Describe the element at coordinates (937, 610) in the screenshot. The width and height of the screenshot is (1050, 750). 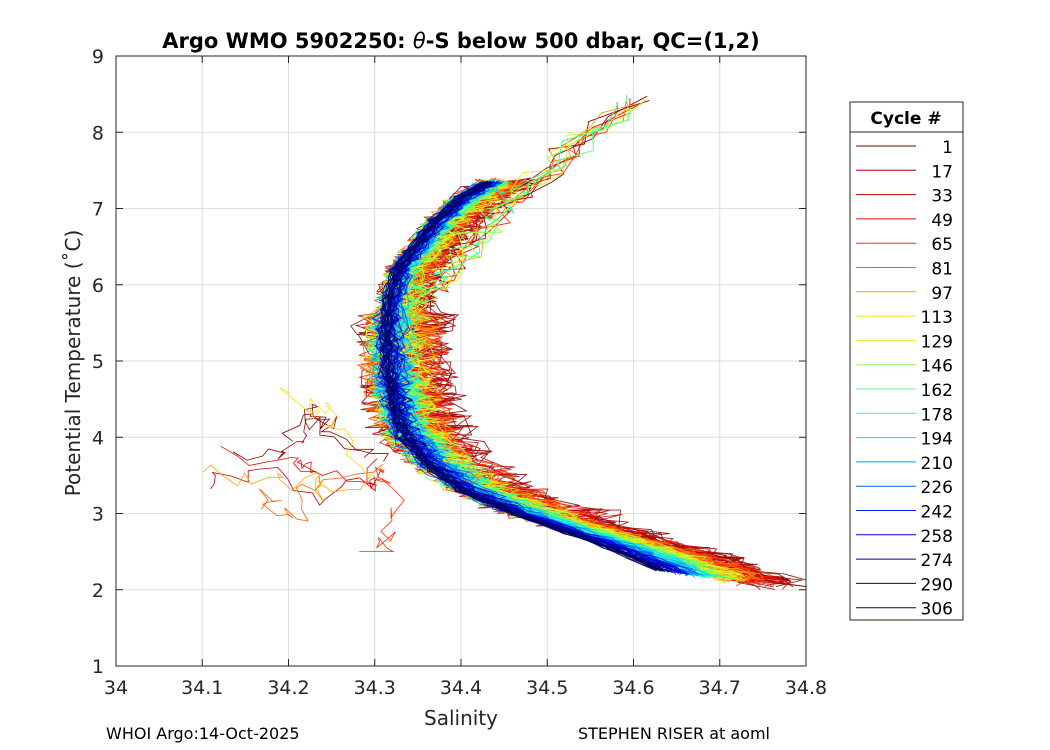
I see `legend-label-306: 306` at that location.